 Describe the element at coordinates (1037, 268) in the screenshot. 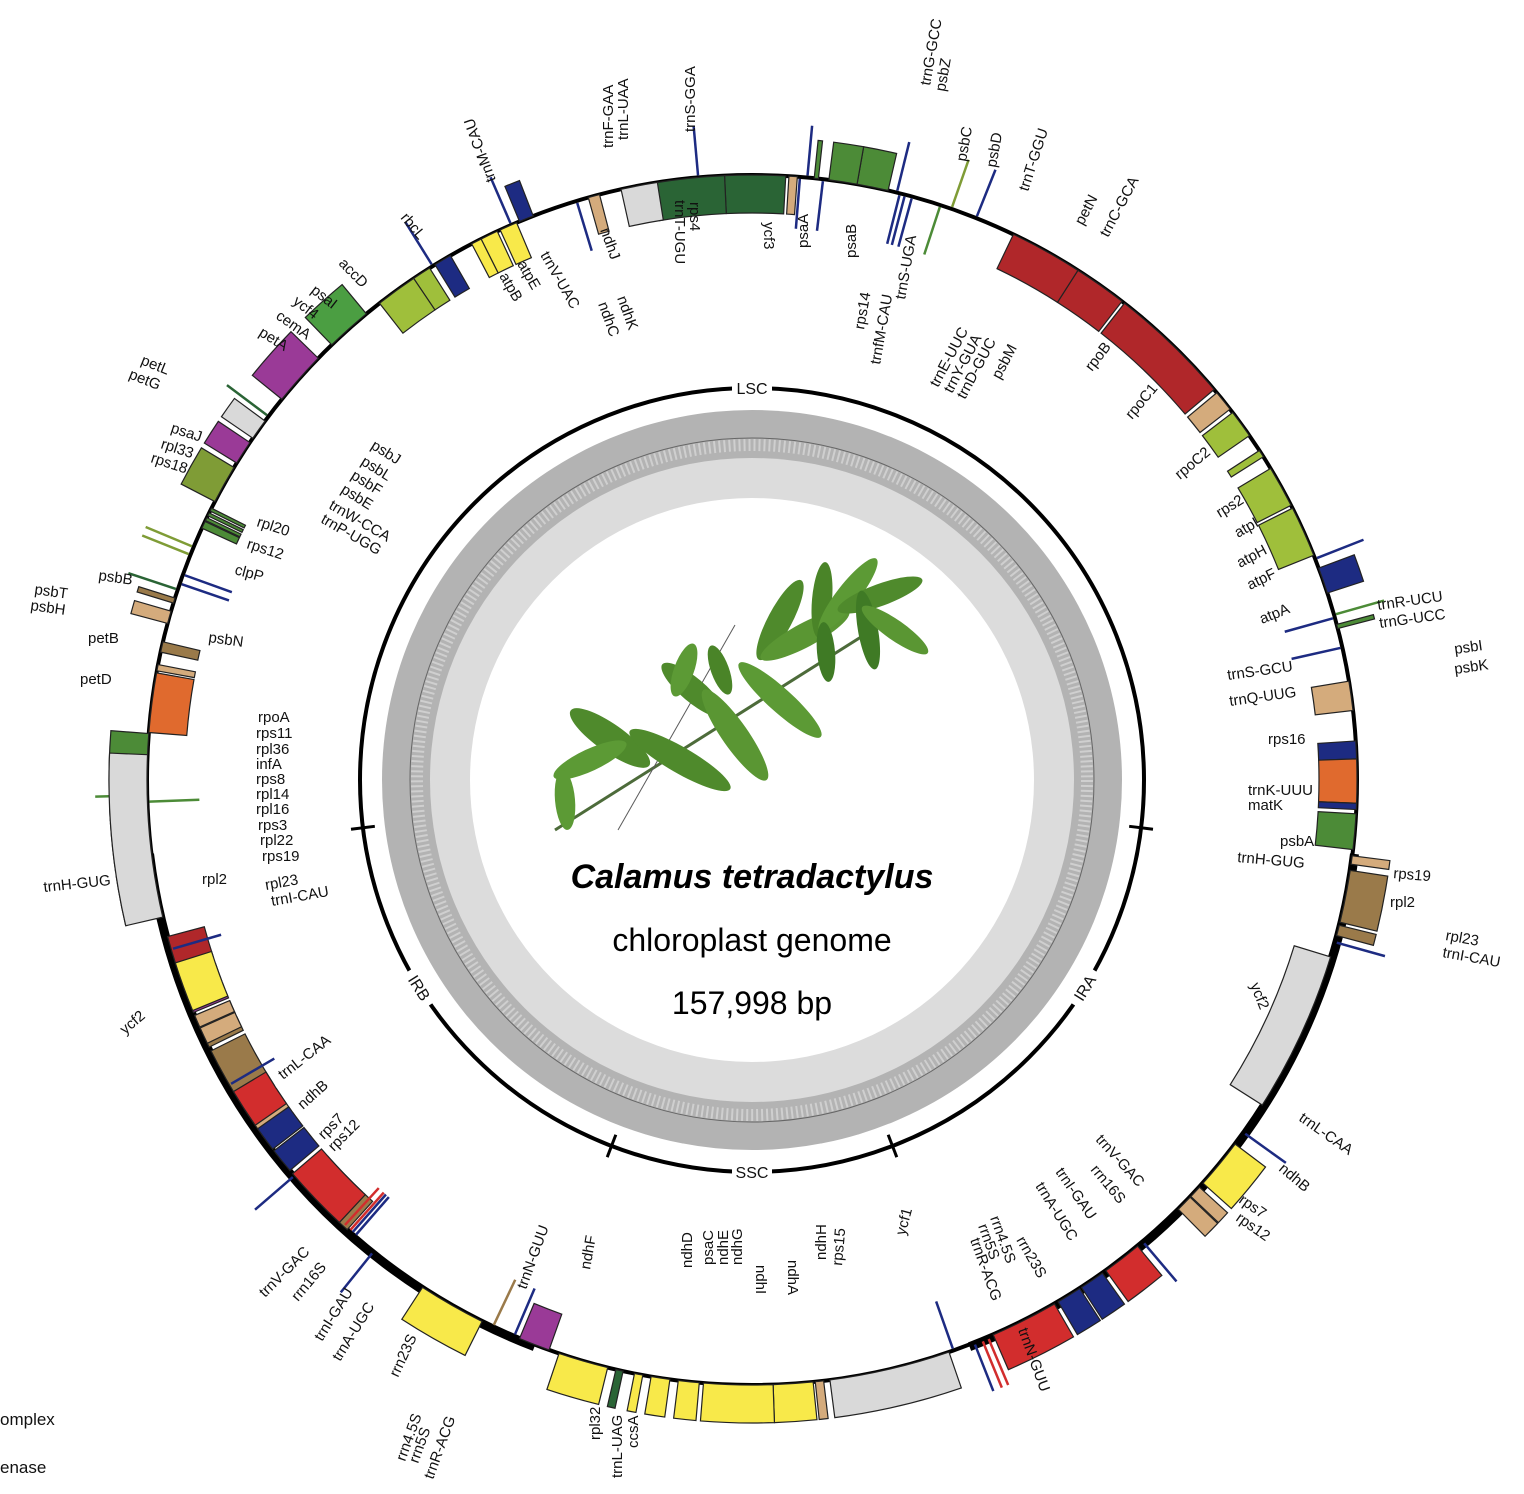

I see `gene-rpoB` at that location.